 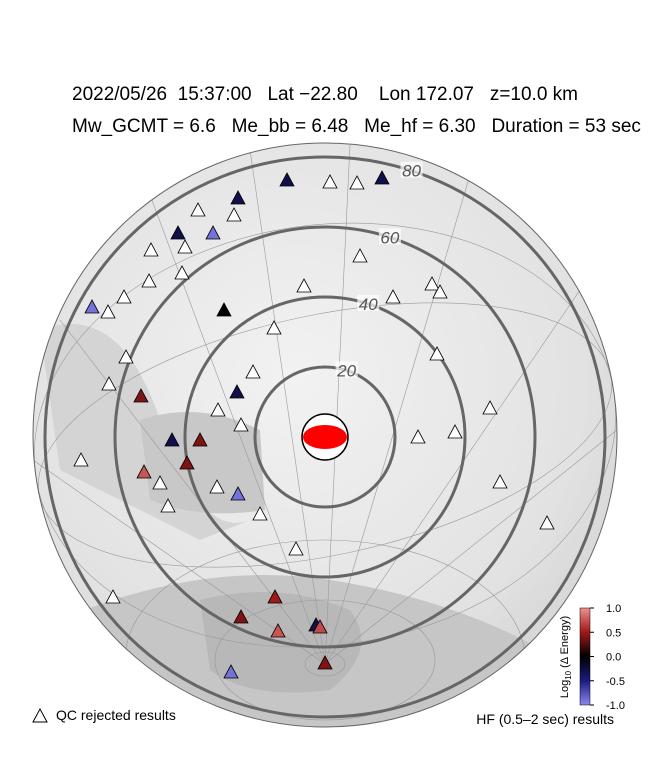 I want to click on colorbar-tick-label: 0.5, so click(x=613, y=633).